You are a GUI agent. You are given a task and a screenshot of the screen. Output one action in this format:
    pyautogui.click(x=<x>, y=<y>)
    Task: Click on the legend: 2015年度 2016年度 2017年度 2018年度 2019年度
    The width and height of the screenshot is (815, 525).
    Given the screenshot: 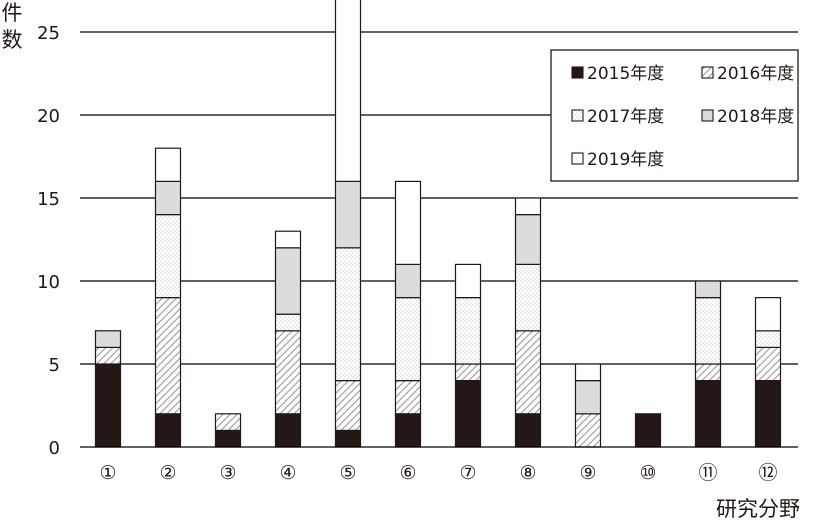 What is the action you would take?
    pyautogui.click(x=674, y=115)
    